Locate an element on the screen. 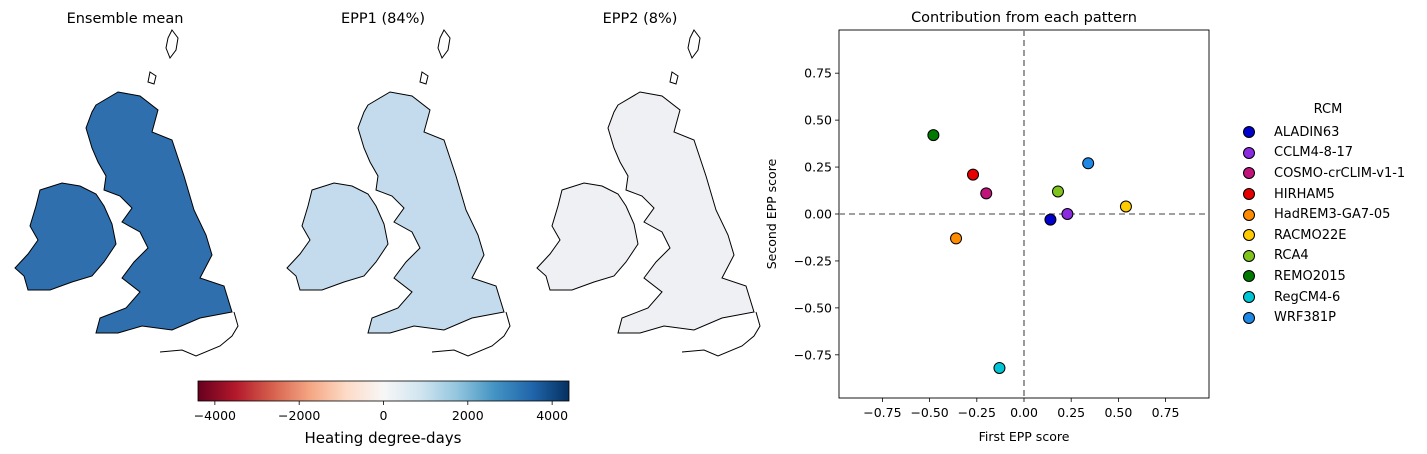 The height and width of the screenshot is (454, 1427). legend-item-hadrem3-ga7-05: HadREM3-GA7-05 is located at coordinates (1328, 214).